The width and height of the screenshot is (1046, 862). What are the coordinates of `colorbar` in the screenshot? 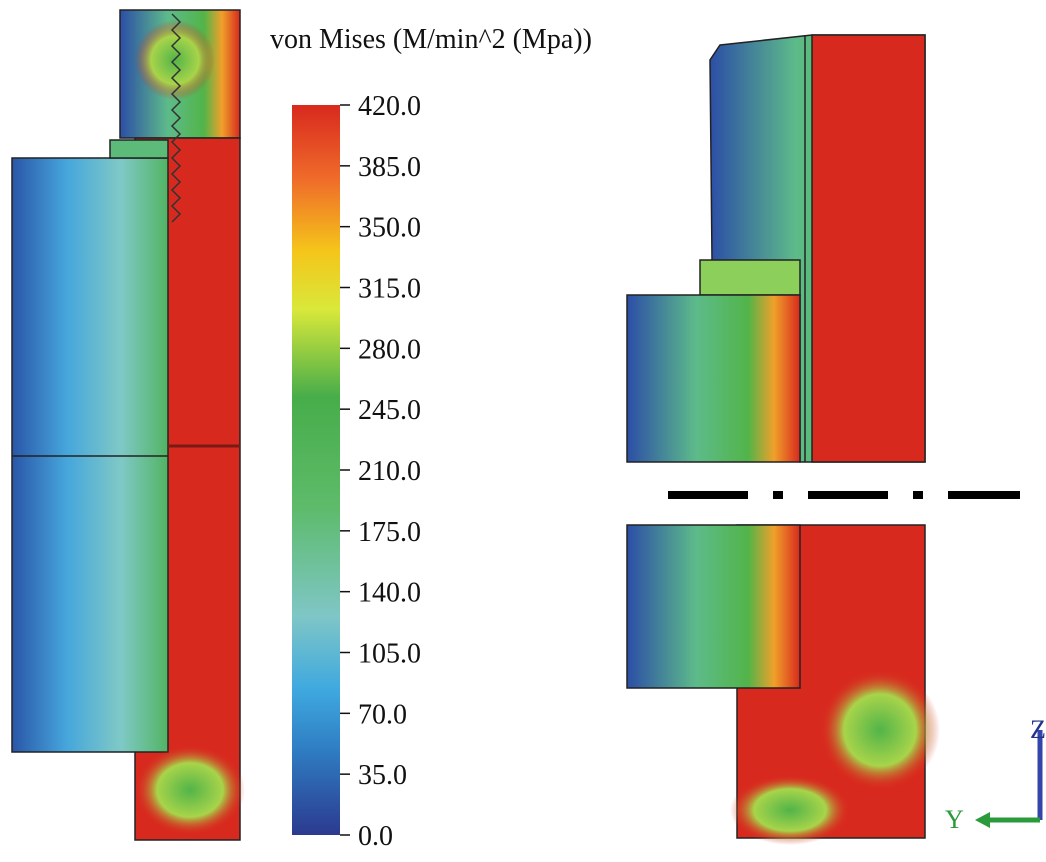 It's located at (316, 470).